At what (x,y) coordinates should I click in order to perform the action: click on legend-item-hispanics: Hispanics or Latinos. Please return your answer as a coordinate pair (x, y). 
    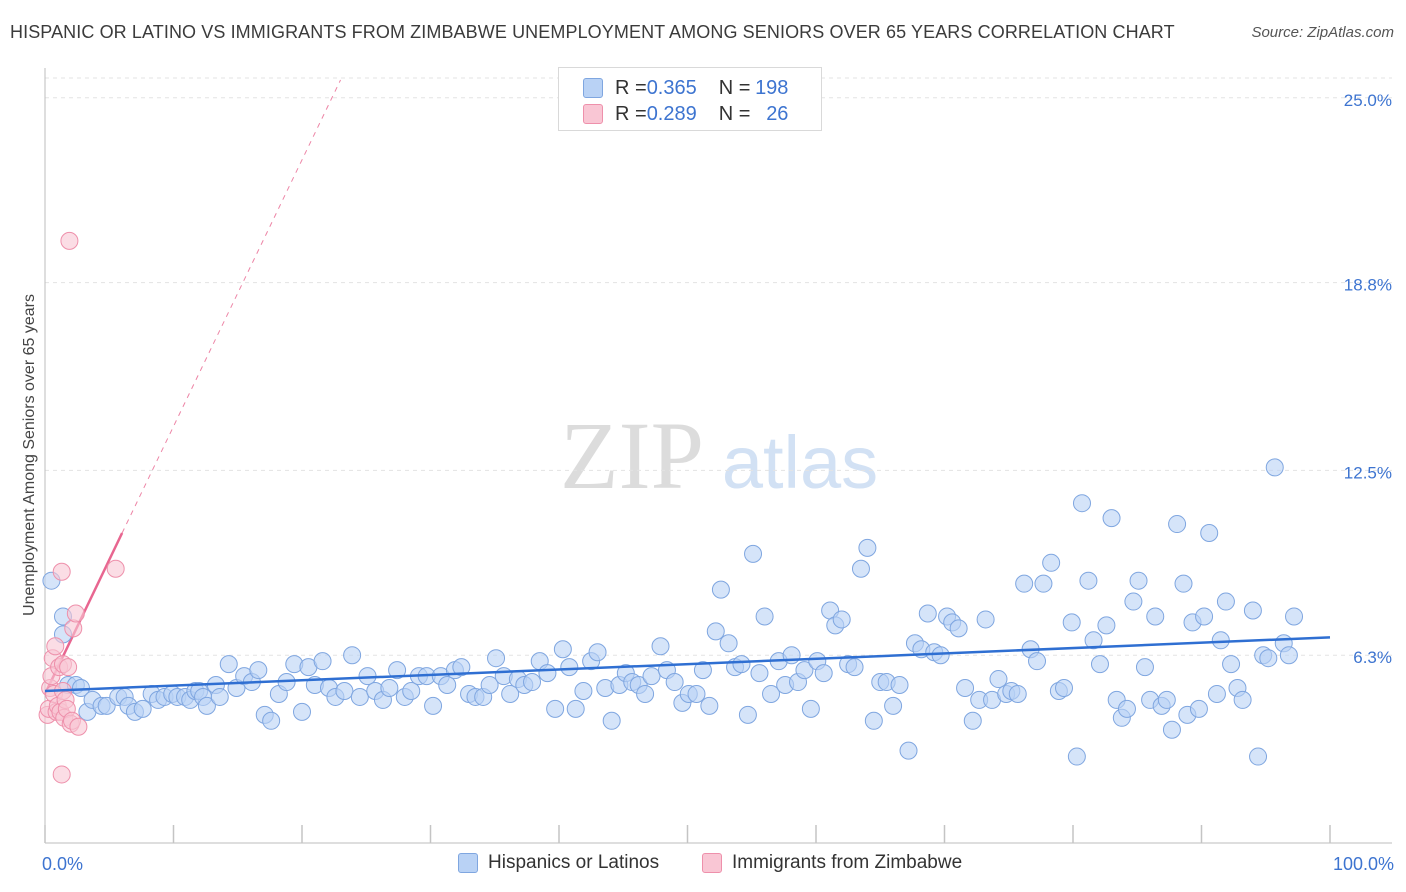
    Looking at the image, I should click on (558, 863).